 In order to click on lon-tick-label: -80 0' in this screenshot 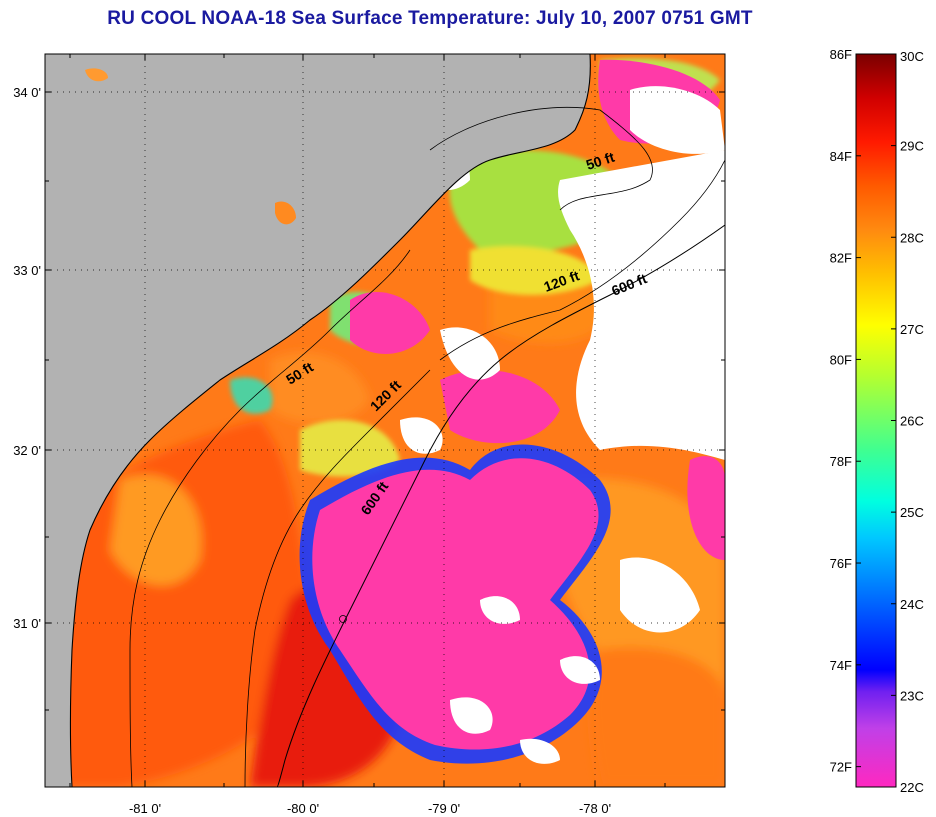, I will do `click(303, 808)`.